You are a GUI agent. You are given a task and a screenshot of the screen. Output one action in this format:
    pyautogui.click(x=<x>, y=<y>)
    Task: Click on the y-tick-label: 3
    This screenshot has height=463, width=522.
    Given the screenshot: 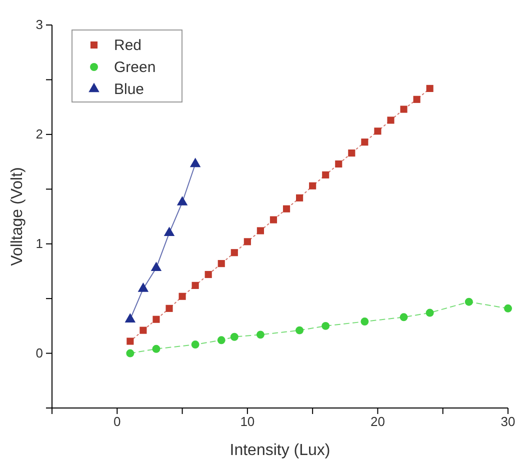 What is the action you would take?
    pyautogui.click(x=39, y=24)
    